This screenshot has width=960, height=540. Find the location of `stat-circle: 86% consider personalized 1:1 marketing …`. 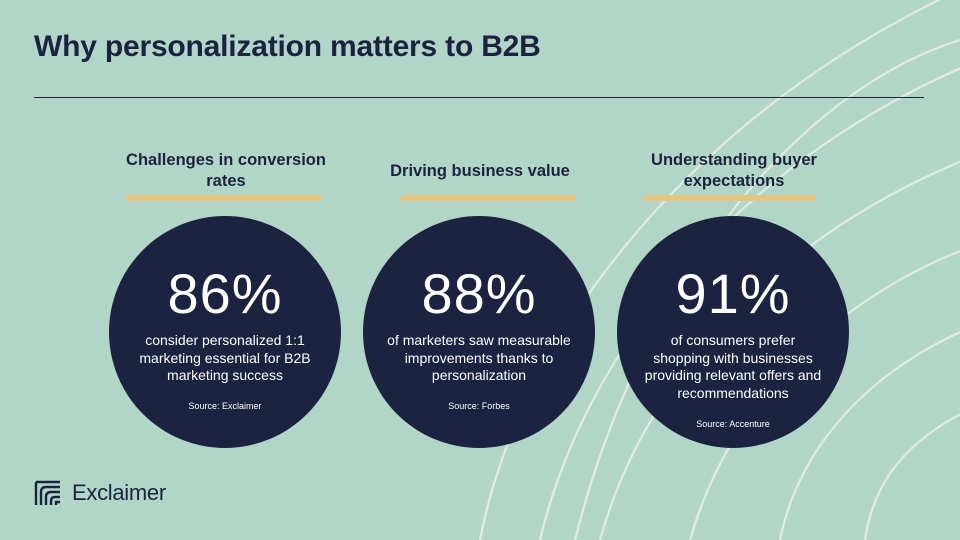

stat-circle: 86% consider personalized 1:1 marketing … is located at coordinates (225, 332).